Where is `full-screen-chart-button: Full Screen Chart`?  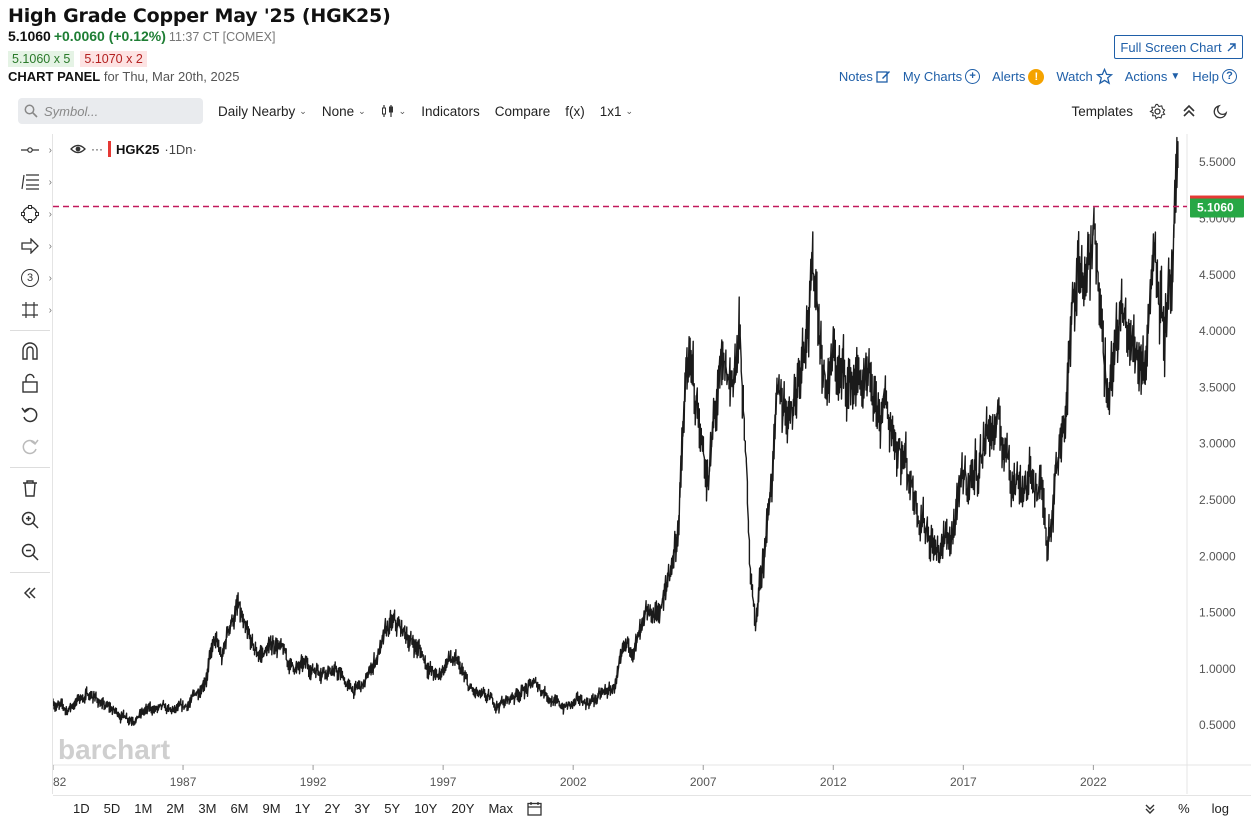
full-screen-chart-button: Full Screen Chart is located at coordinates (1178, 47).